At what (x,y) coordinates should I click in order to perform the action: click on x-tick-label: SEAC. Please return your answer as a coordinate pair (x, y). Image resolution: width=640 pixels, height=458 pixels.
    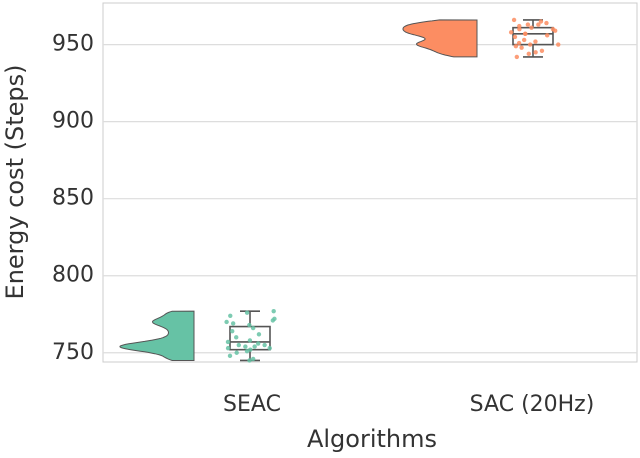
    Looking at the image, I should click on (252, 404).